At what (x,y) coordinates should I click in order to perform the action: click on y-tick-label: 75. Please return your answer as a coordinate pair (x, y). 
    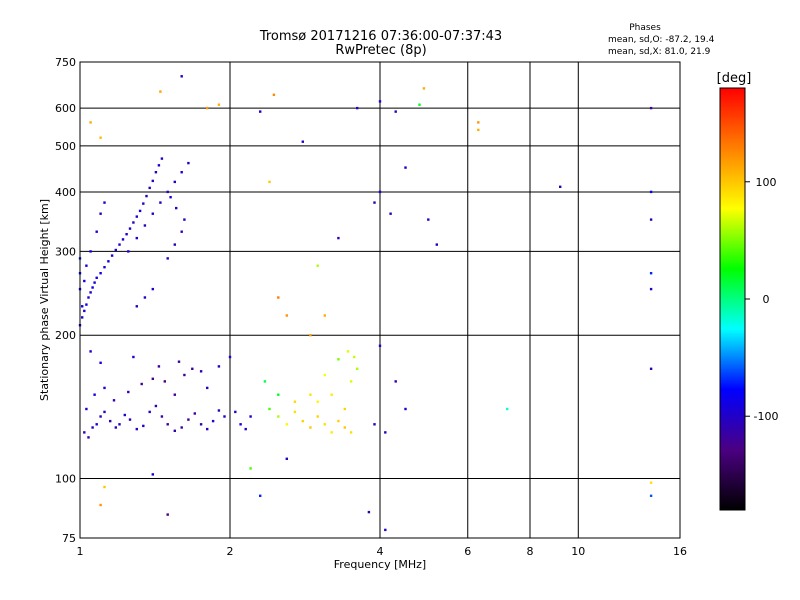
    Looking at the image, I should click on (69, 538).